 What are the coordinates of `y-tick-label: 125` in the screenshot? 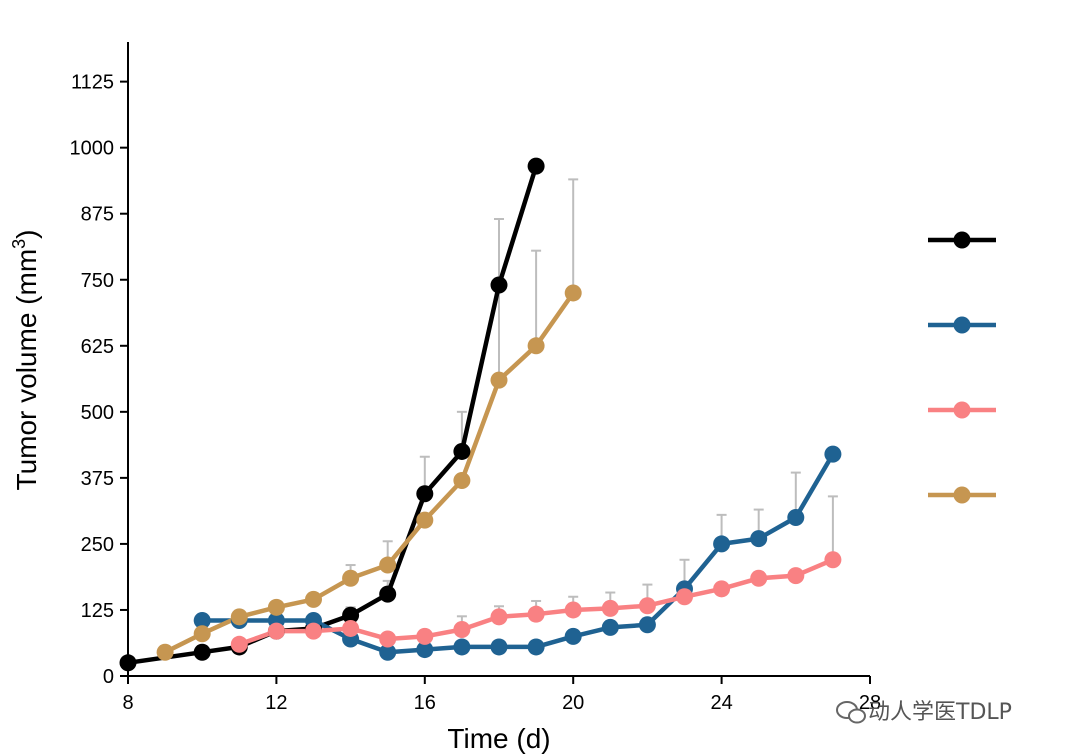 It's located at (97, 611).